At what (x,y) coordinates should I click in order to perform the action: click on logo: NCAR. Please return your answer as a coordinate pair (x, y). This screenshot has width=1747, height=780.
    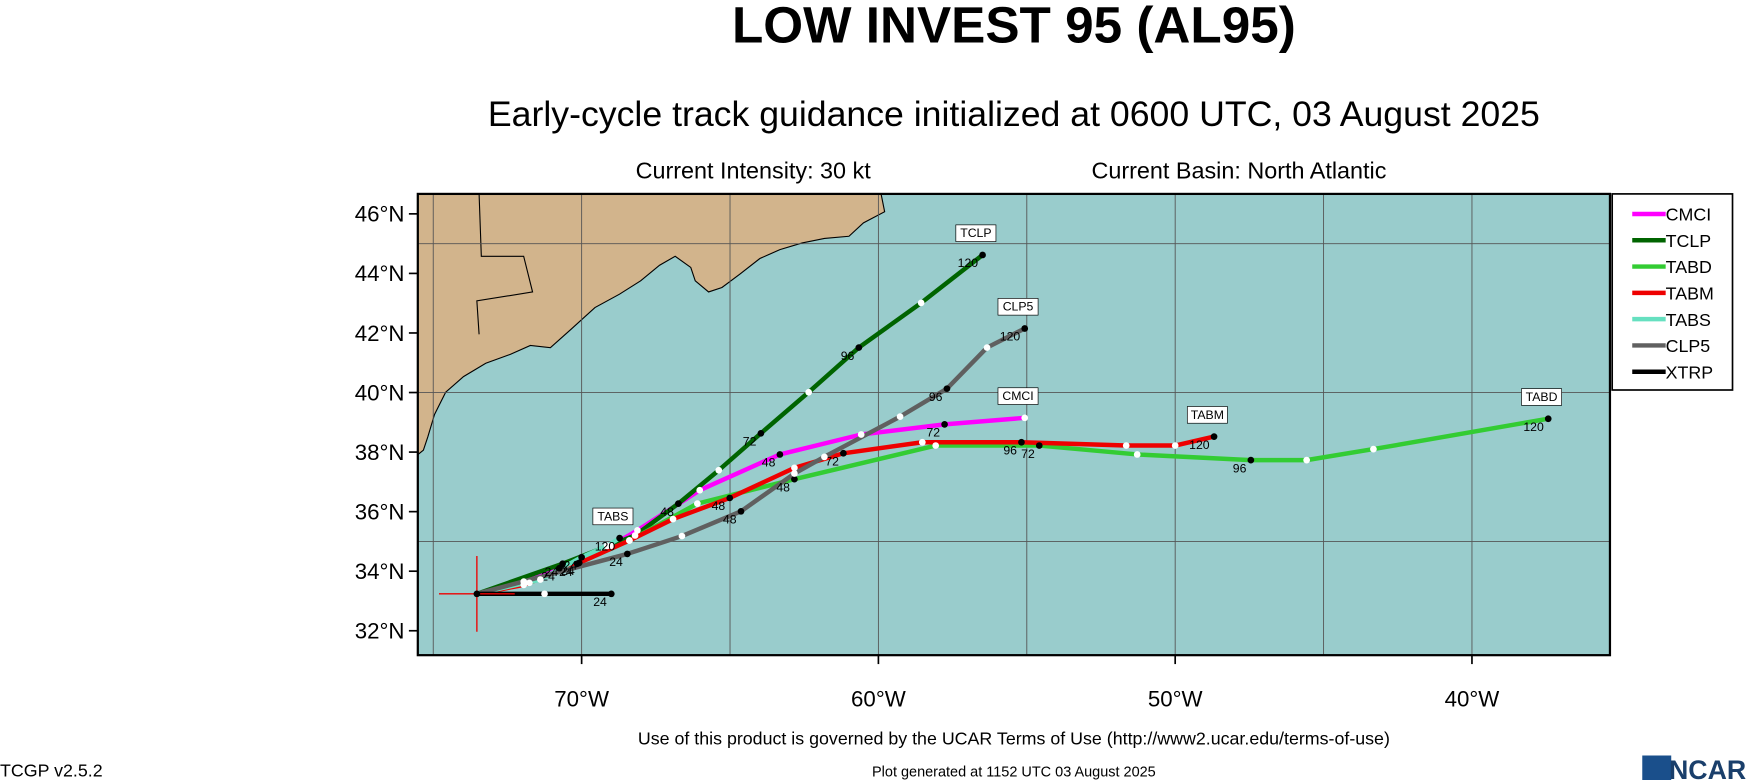
    Looking at the image, I should click on (1707, 767).